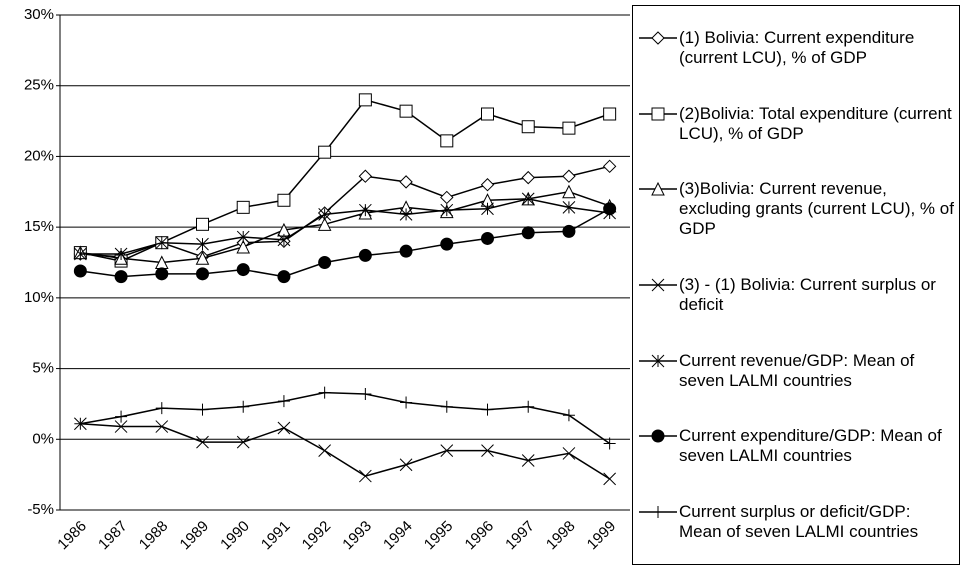 This screenshot has width=964, height=572. What do you see at coordinates (154, 536) in the screenshot?
I see `x-tick-label: 1988` at bounding box center [154, 536].